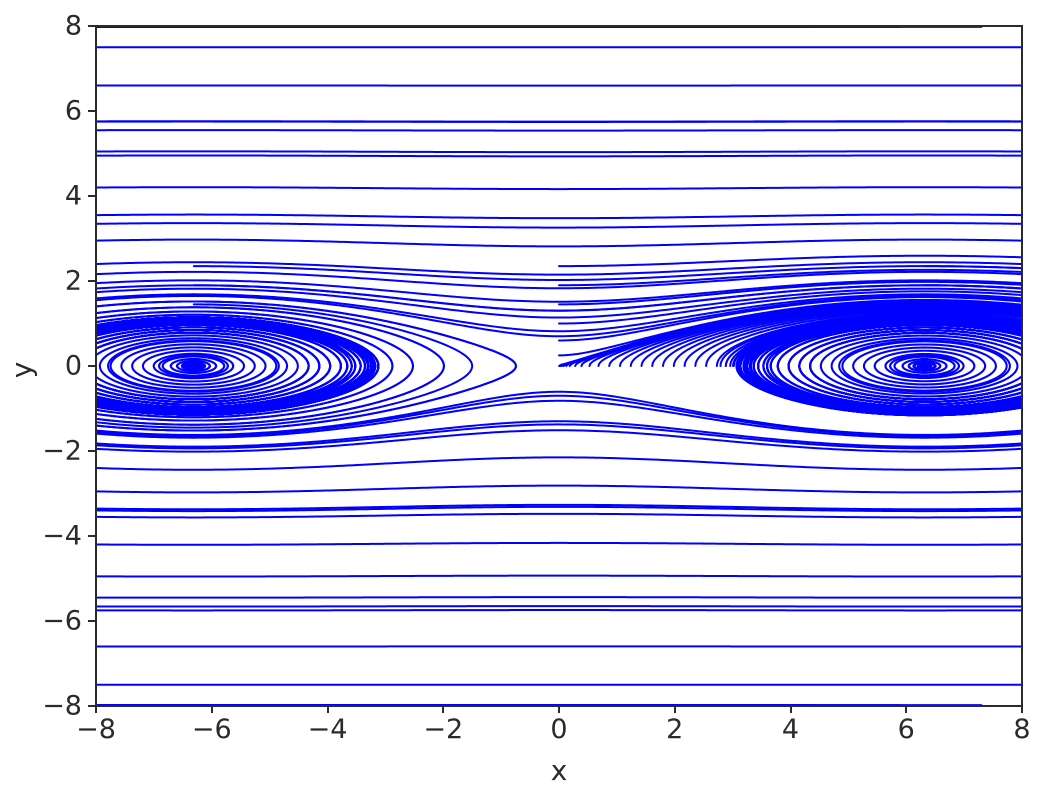 This screenshot has height=787, width=1057. Describe the element at coordinates (96, 729) in the screenshot. I see `x-tick-label: −8` at that location.